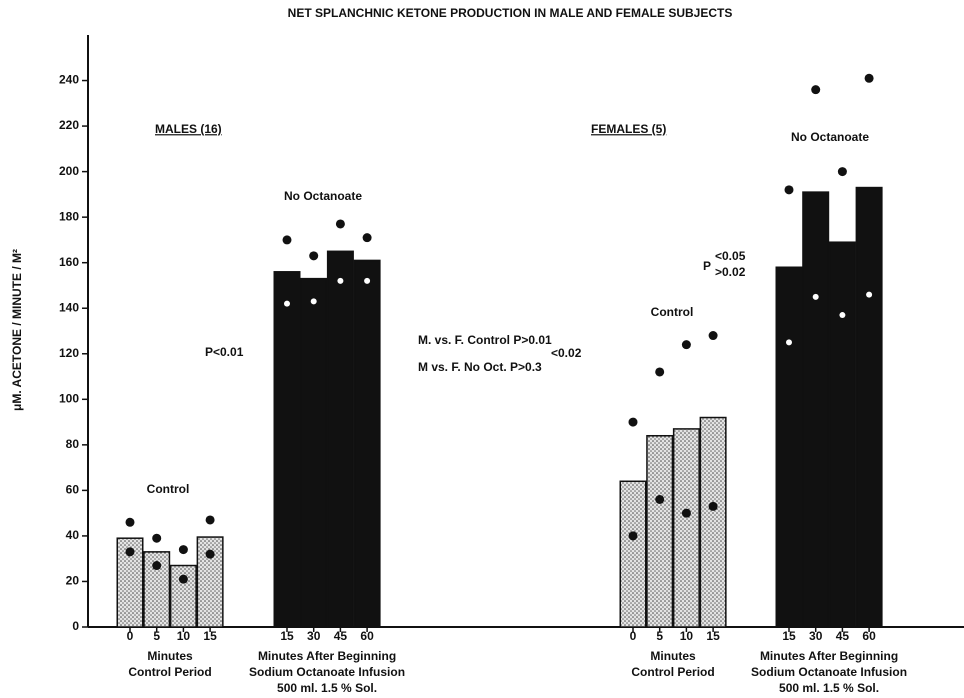 The height and width of the screenshot is (698, 964). I want to click on annotation: M. vs. F. Control P>0.01, so click(485, 340).